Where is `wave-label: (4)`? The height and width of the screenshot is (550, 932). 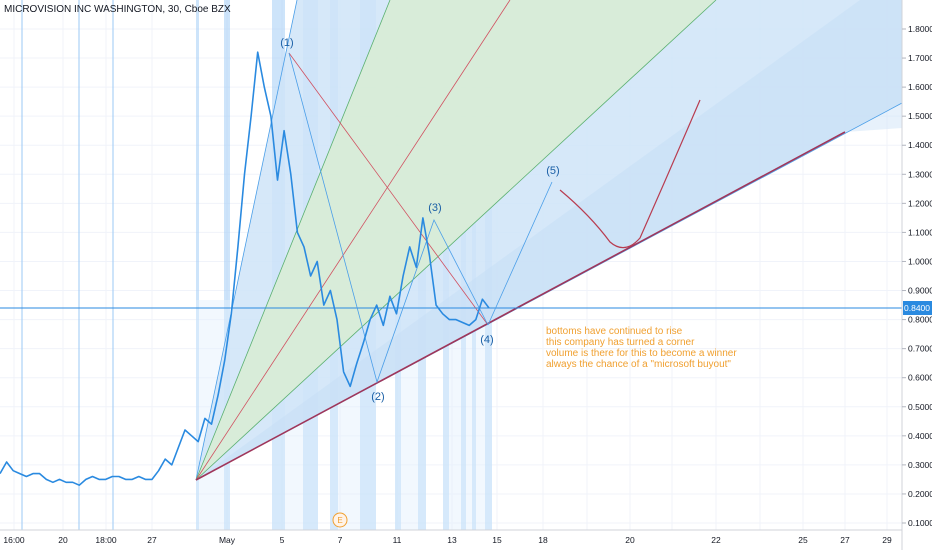 wave-label: (4) is located at coordinates (486, 340).